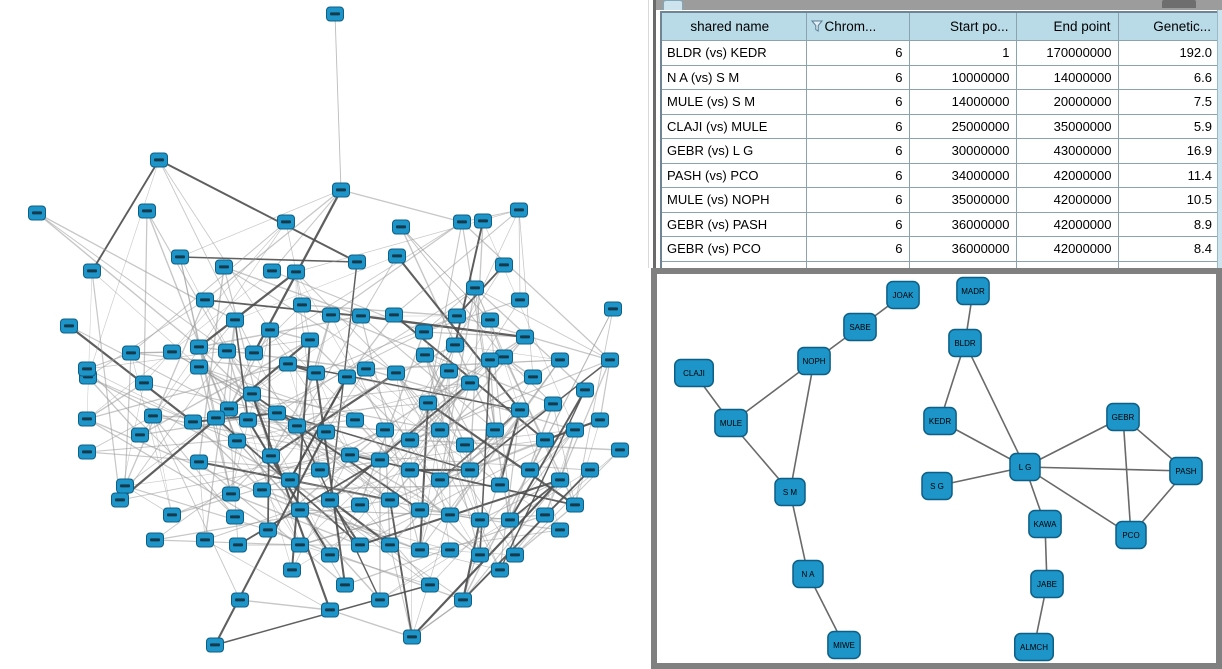  I want to click on strip-tab-light, so click(673, 5).